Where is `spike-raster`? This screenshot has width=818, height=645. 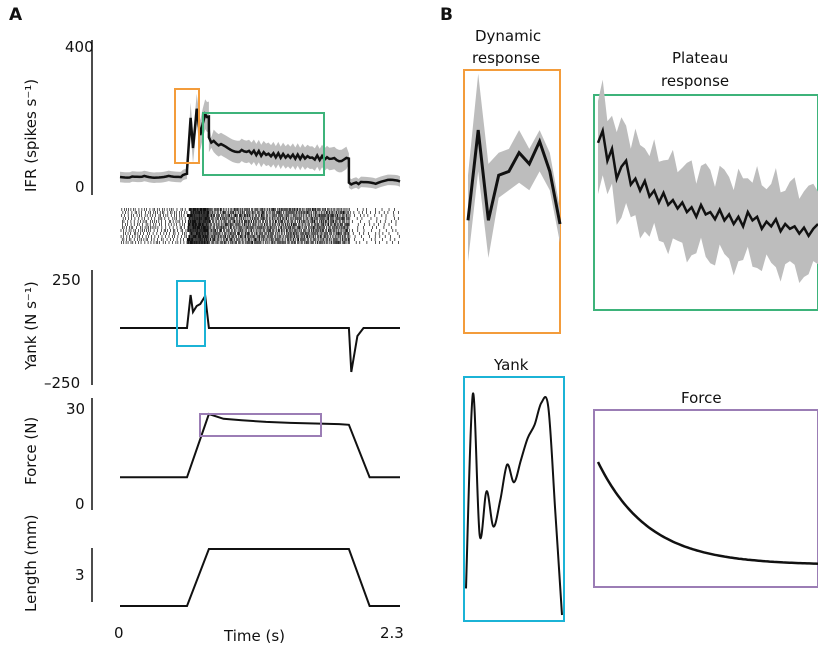 spike-raster is located at coordinates (260, 226).